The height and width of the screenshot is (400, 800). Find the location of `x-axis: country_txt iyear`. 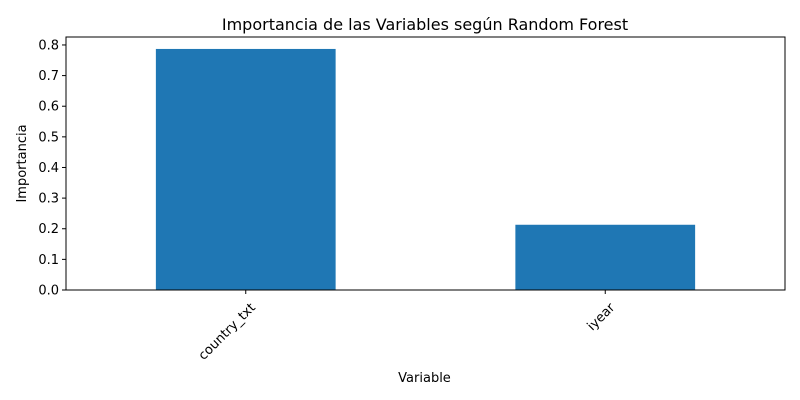

x-axis: country_txt iyear is located at coordinates (407, 326).